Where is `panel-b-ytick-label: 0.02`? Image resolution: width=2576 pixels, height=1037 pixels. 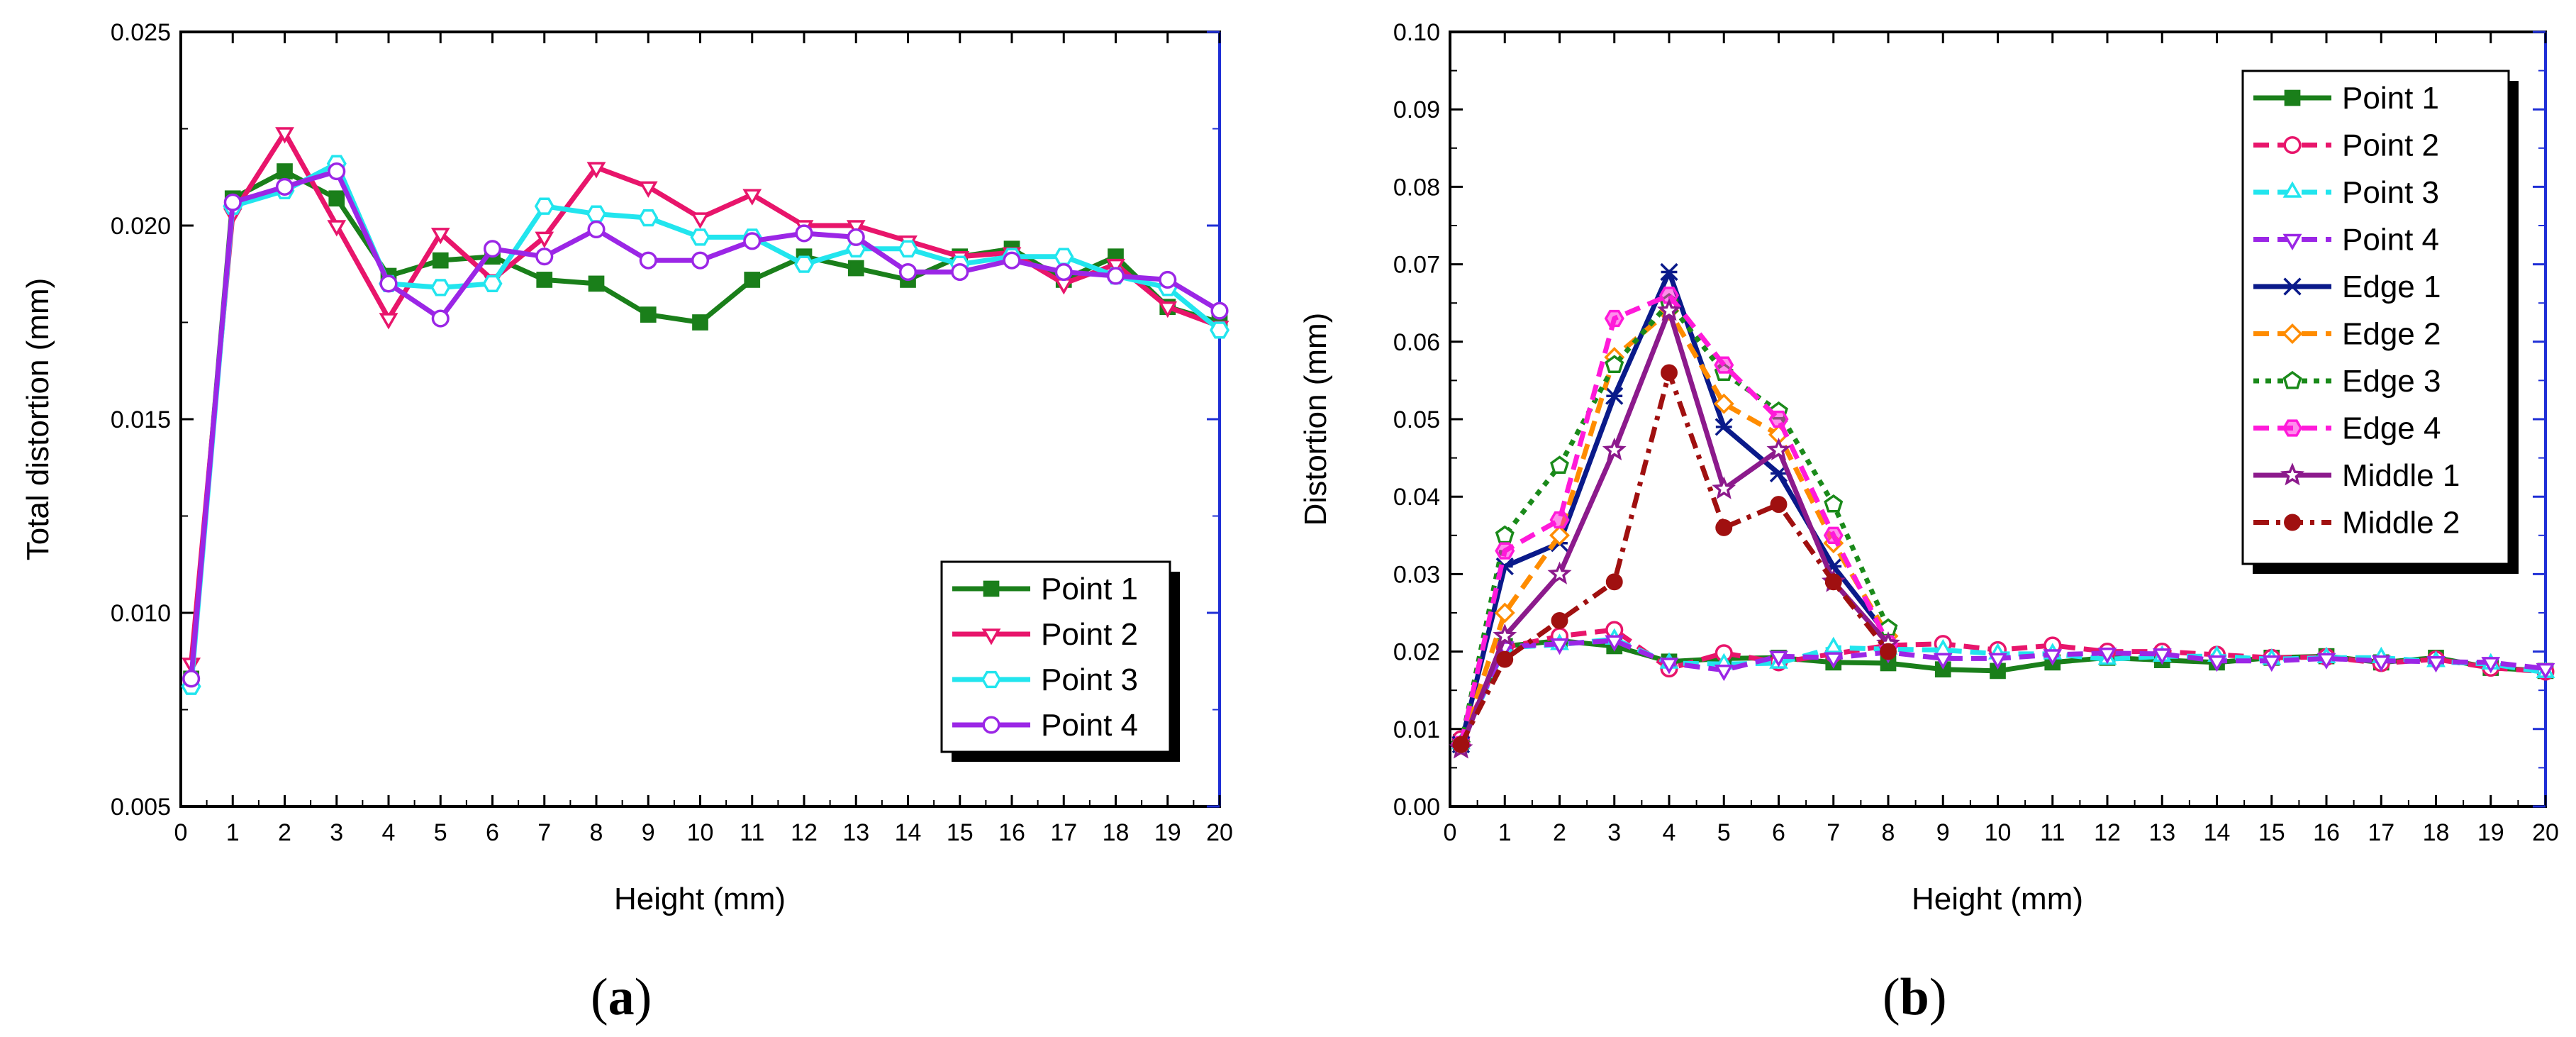
panel-b-ytick-label: 0.02 is located at coordinates (1416, 653).